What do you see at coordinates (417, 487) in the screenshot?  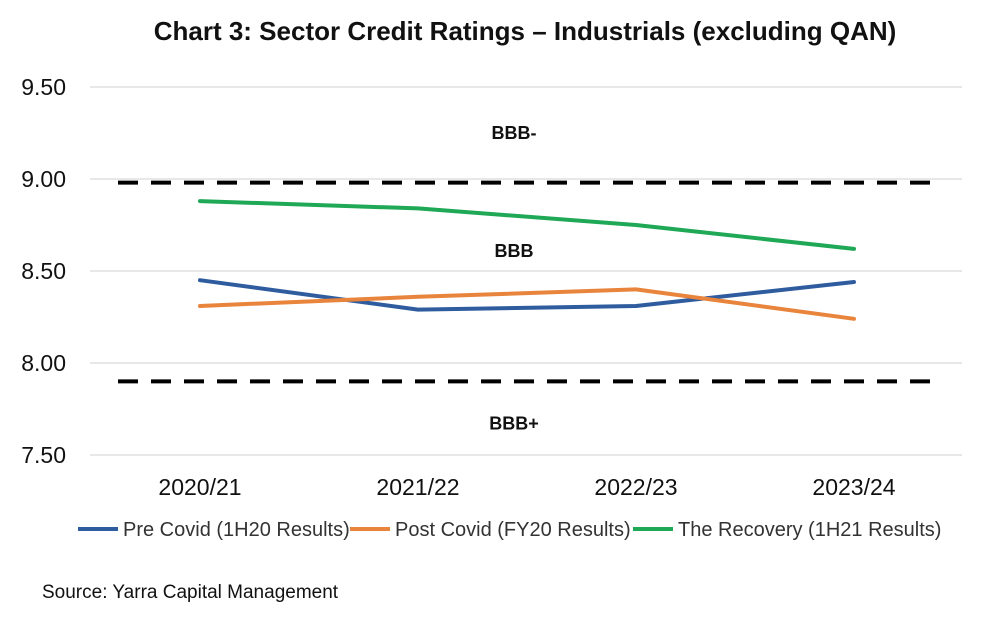 I see `x-tick-label: 2021/22` at bounding box center [417, 487].